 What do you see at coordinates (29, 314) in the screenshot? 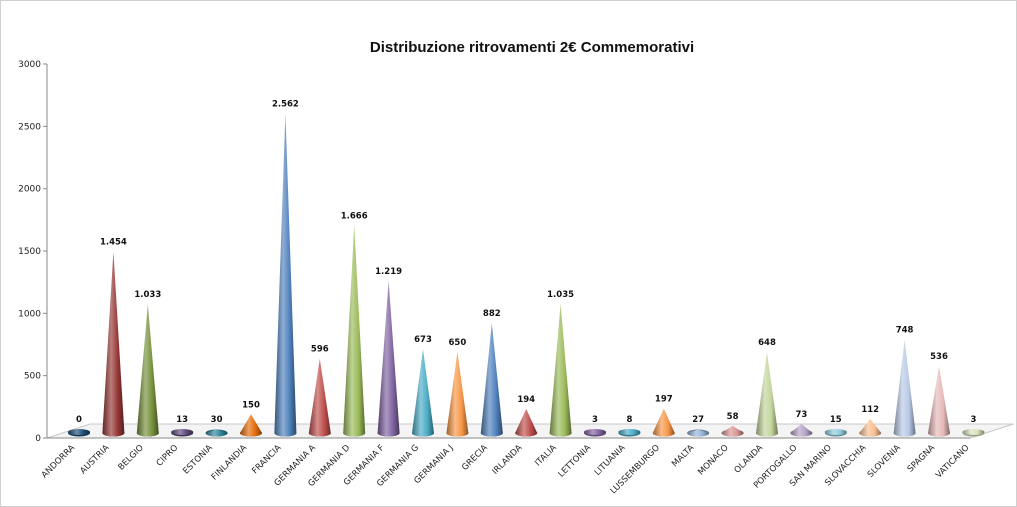
I see `y-tick-label: 1000` at bounding box center [29, 314].